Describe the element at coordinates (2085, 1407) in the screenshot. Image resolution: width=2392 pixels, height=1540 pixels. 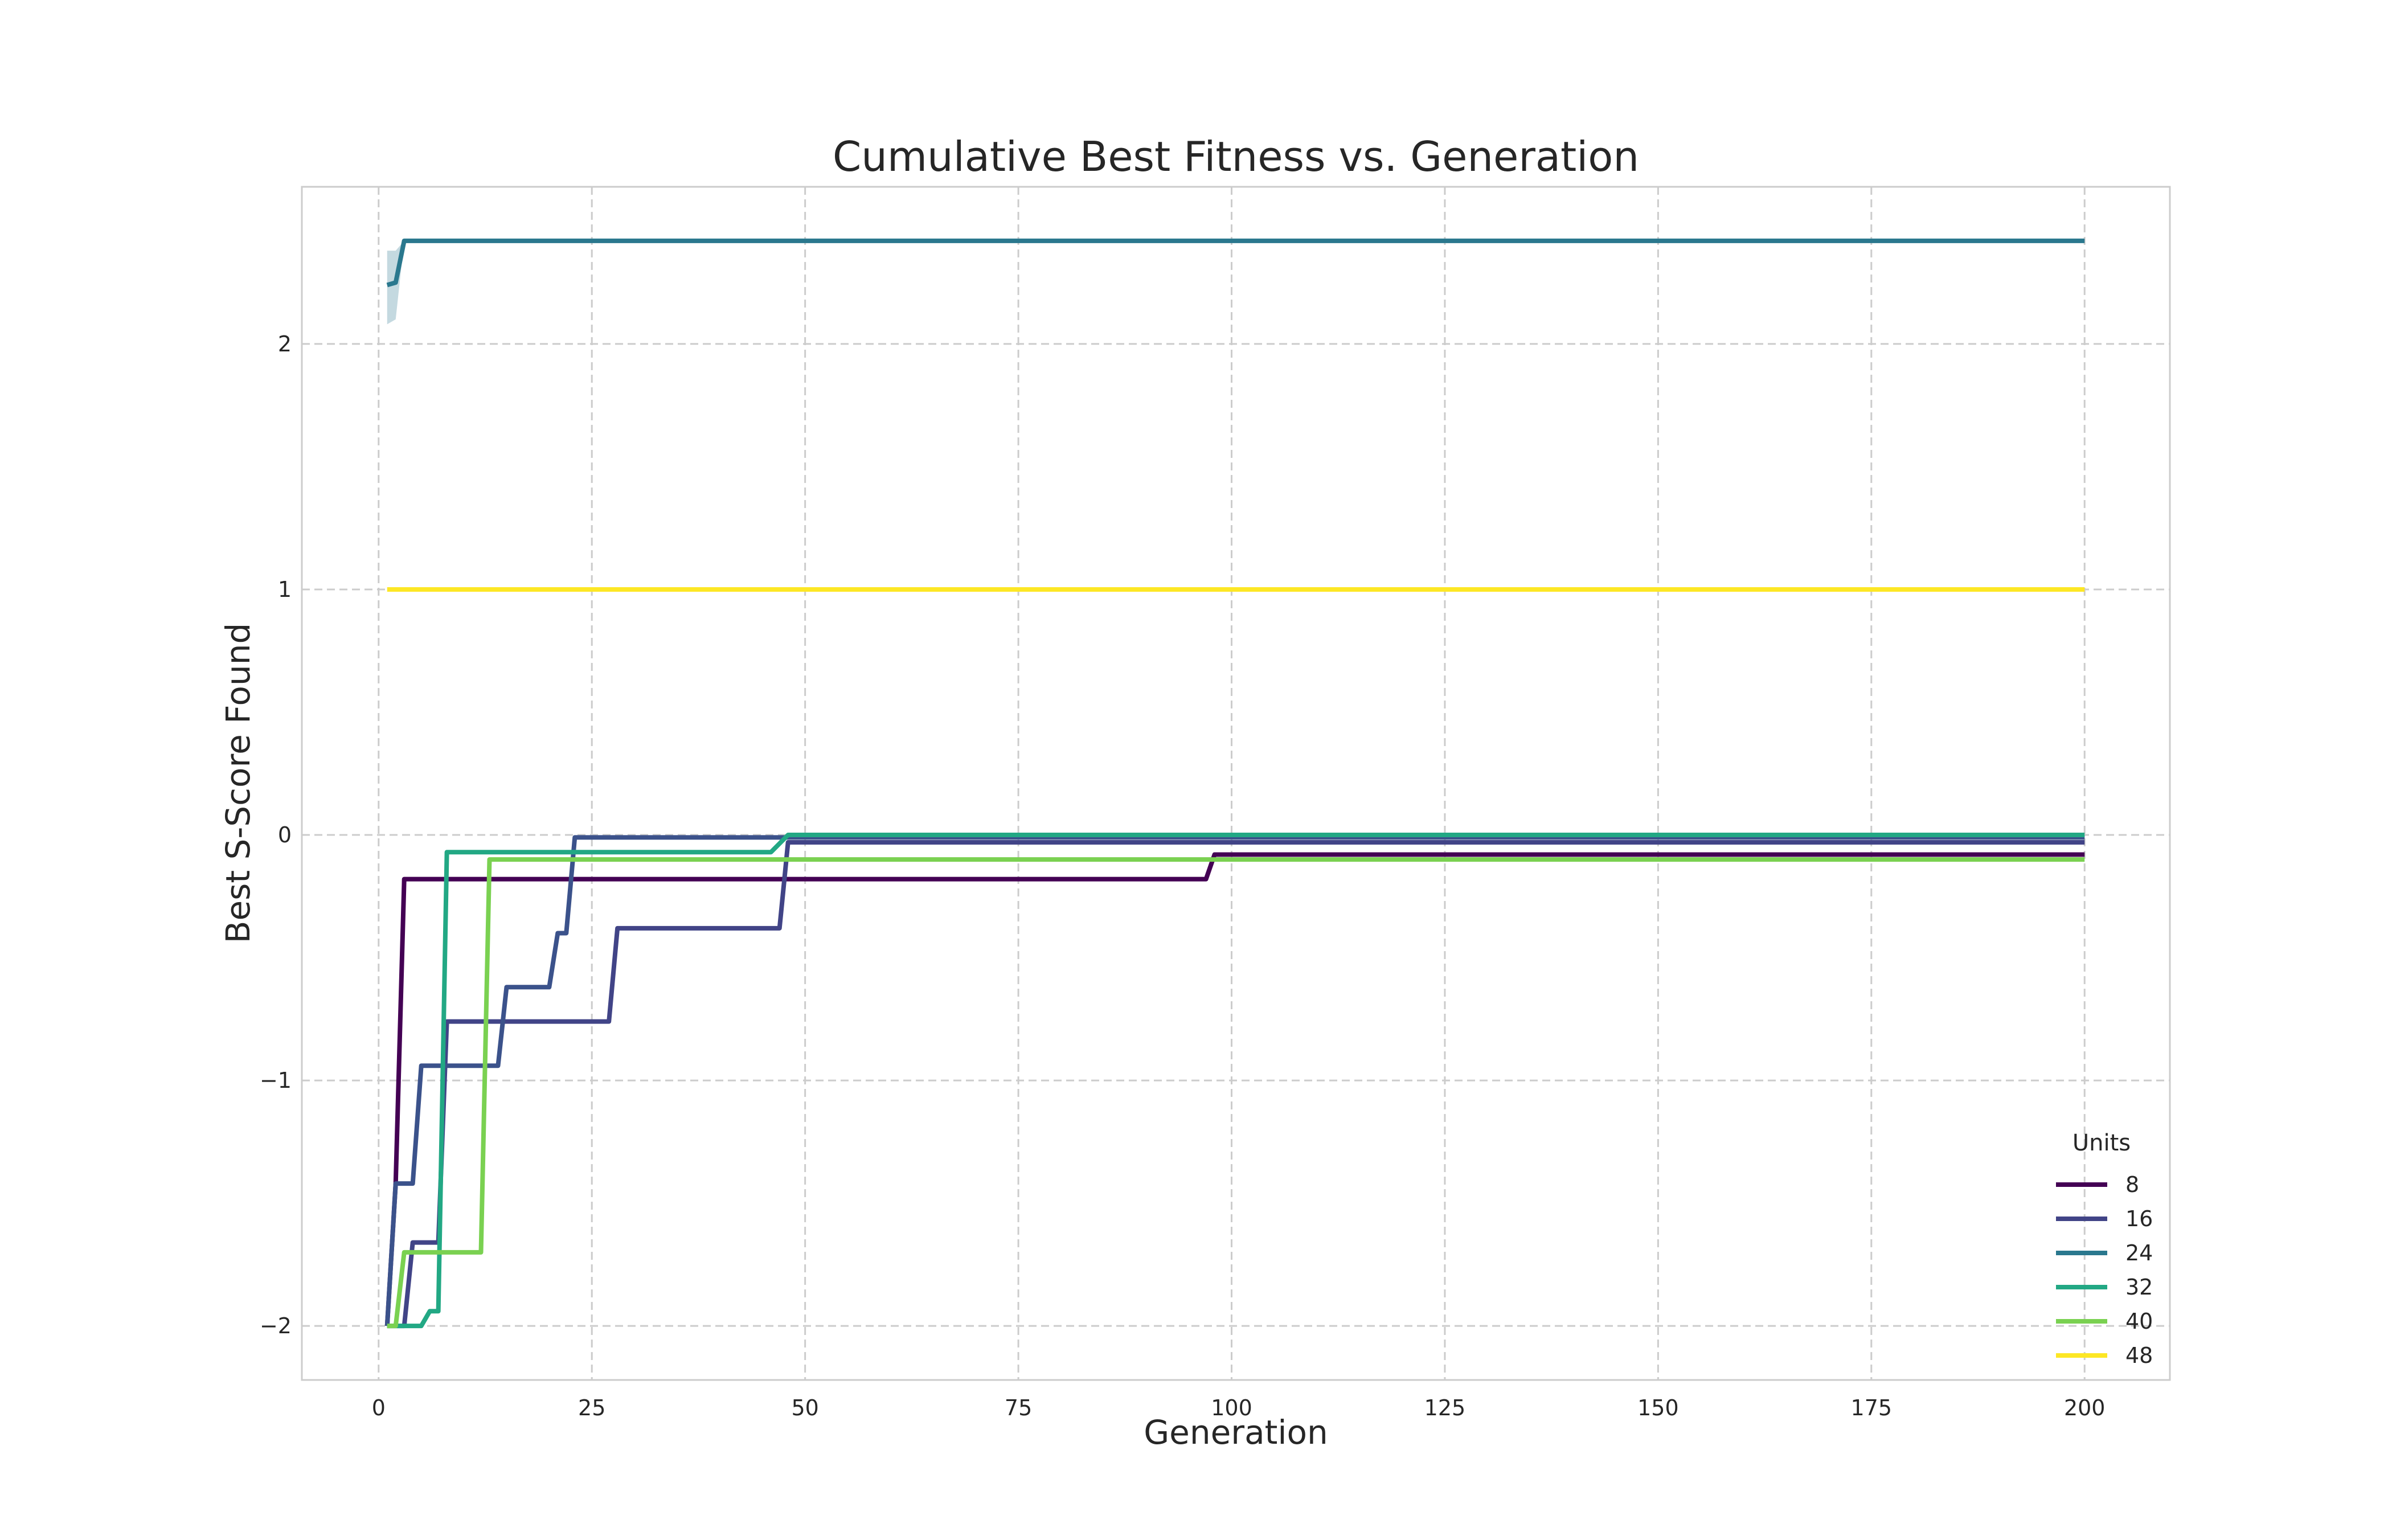
I see `x-tick-label: 200` at that location.